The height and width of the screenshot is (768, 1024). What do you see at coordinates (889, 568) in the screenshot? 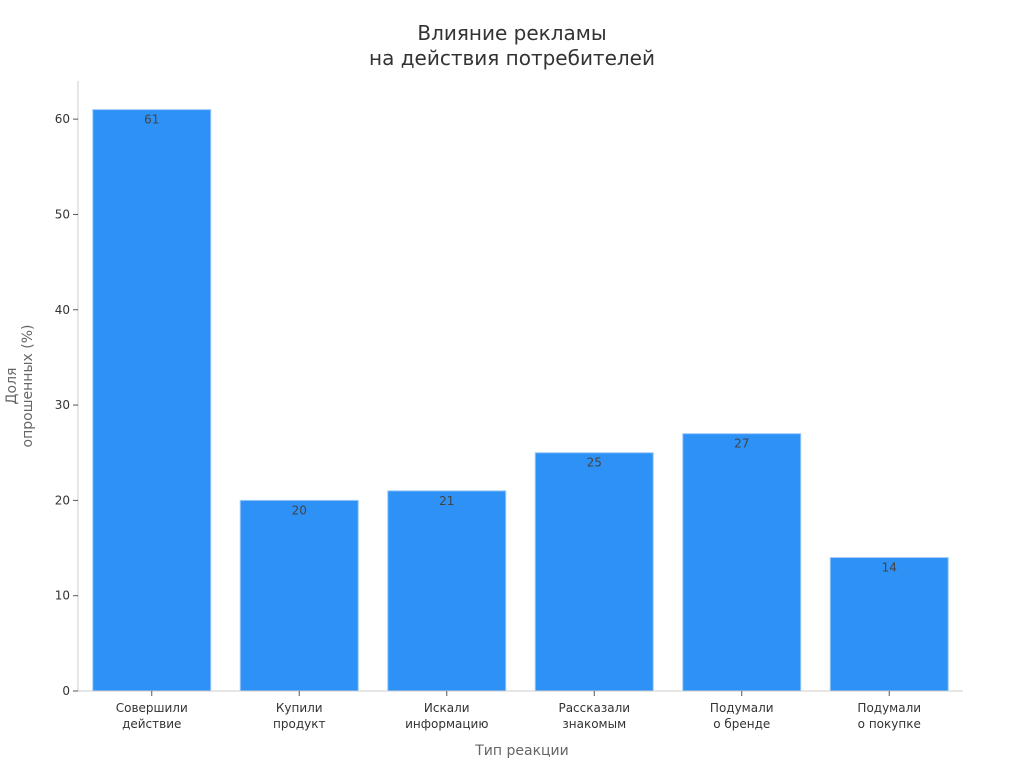
I see `bar-value-label: 14` at bounding box center [889, 568].